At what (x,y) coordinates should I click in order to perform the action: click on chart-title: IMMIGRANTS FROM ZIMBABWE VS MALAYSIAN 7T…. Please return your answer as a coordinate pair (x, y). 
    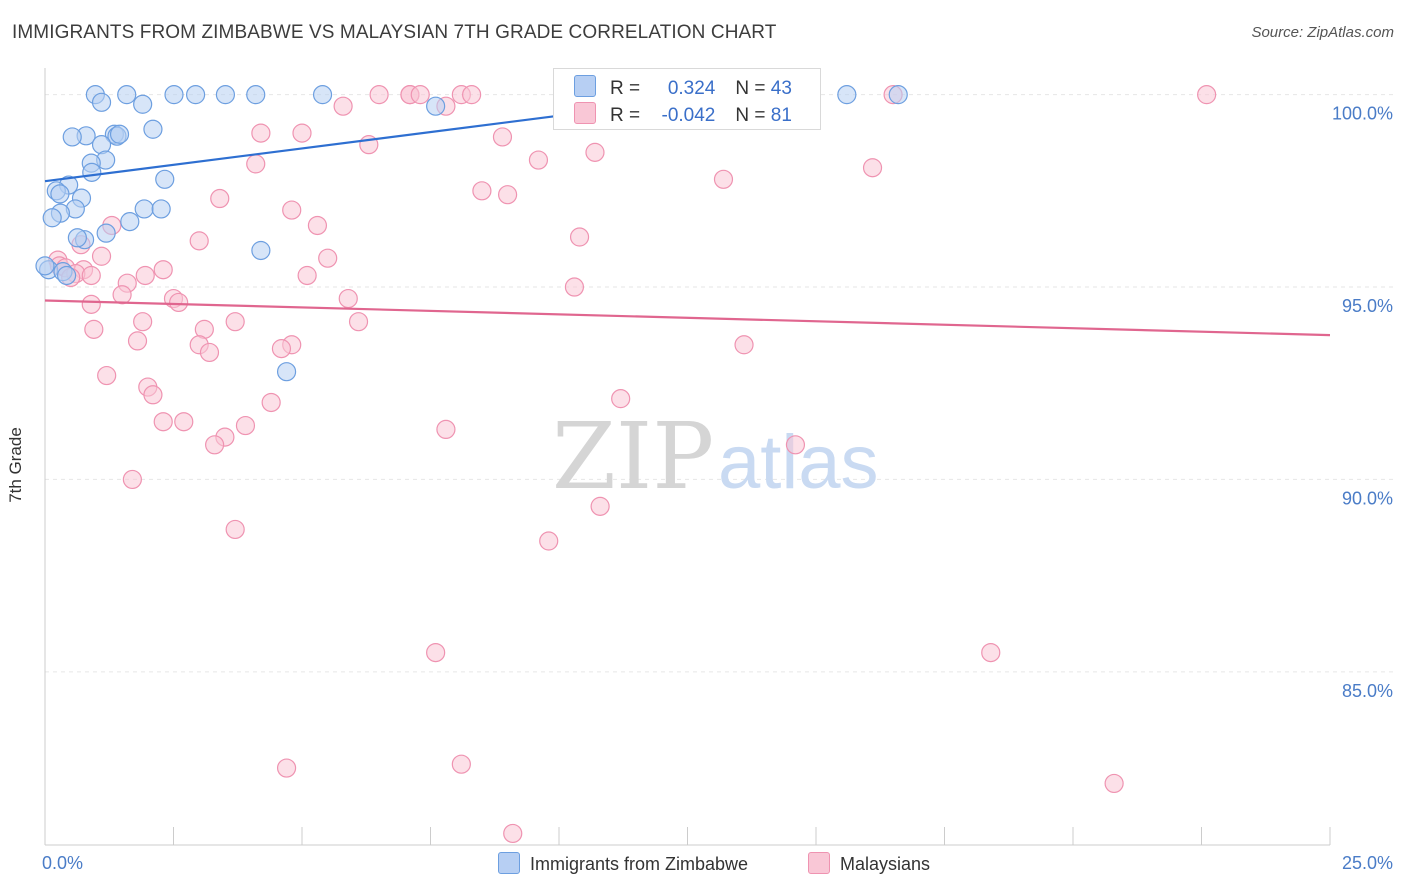
    Looking at the image, I should click on (394, 32).